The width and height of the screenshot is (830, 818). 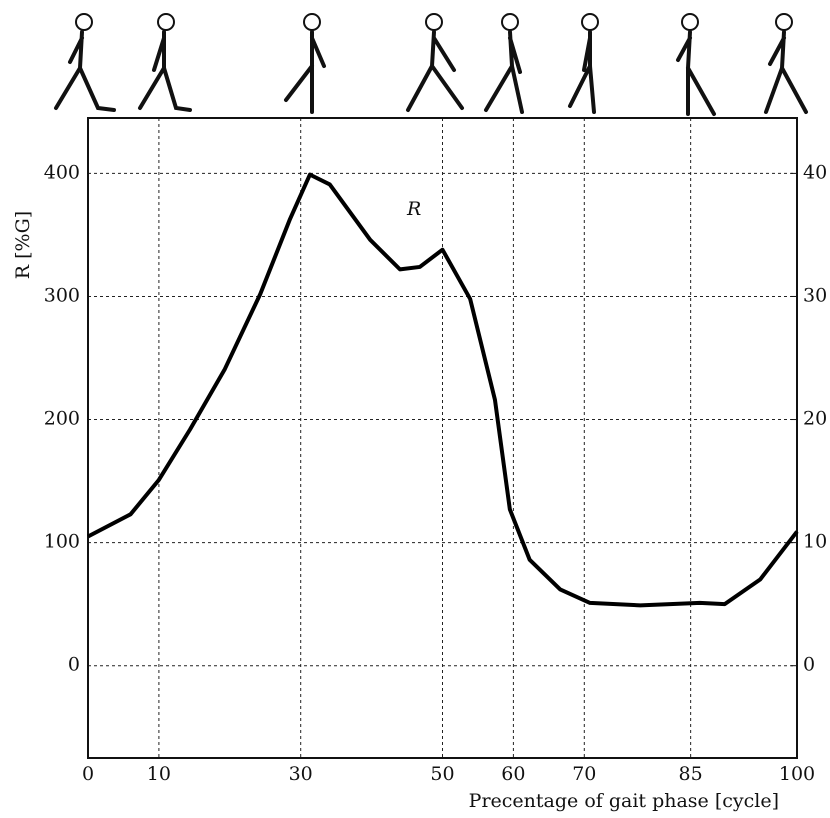 I want to click on y2-tick-label: 0, so click(x=809, y=665).